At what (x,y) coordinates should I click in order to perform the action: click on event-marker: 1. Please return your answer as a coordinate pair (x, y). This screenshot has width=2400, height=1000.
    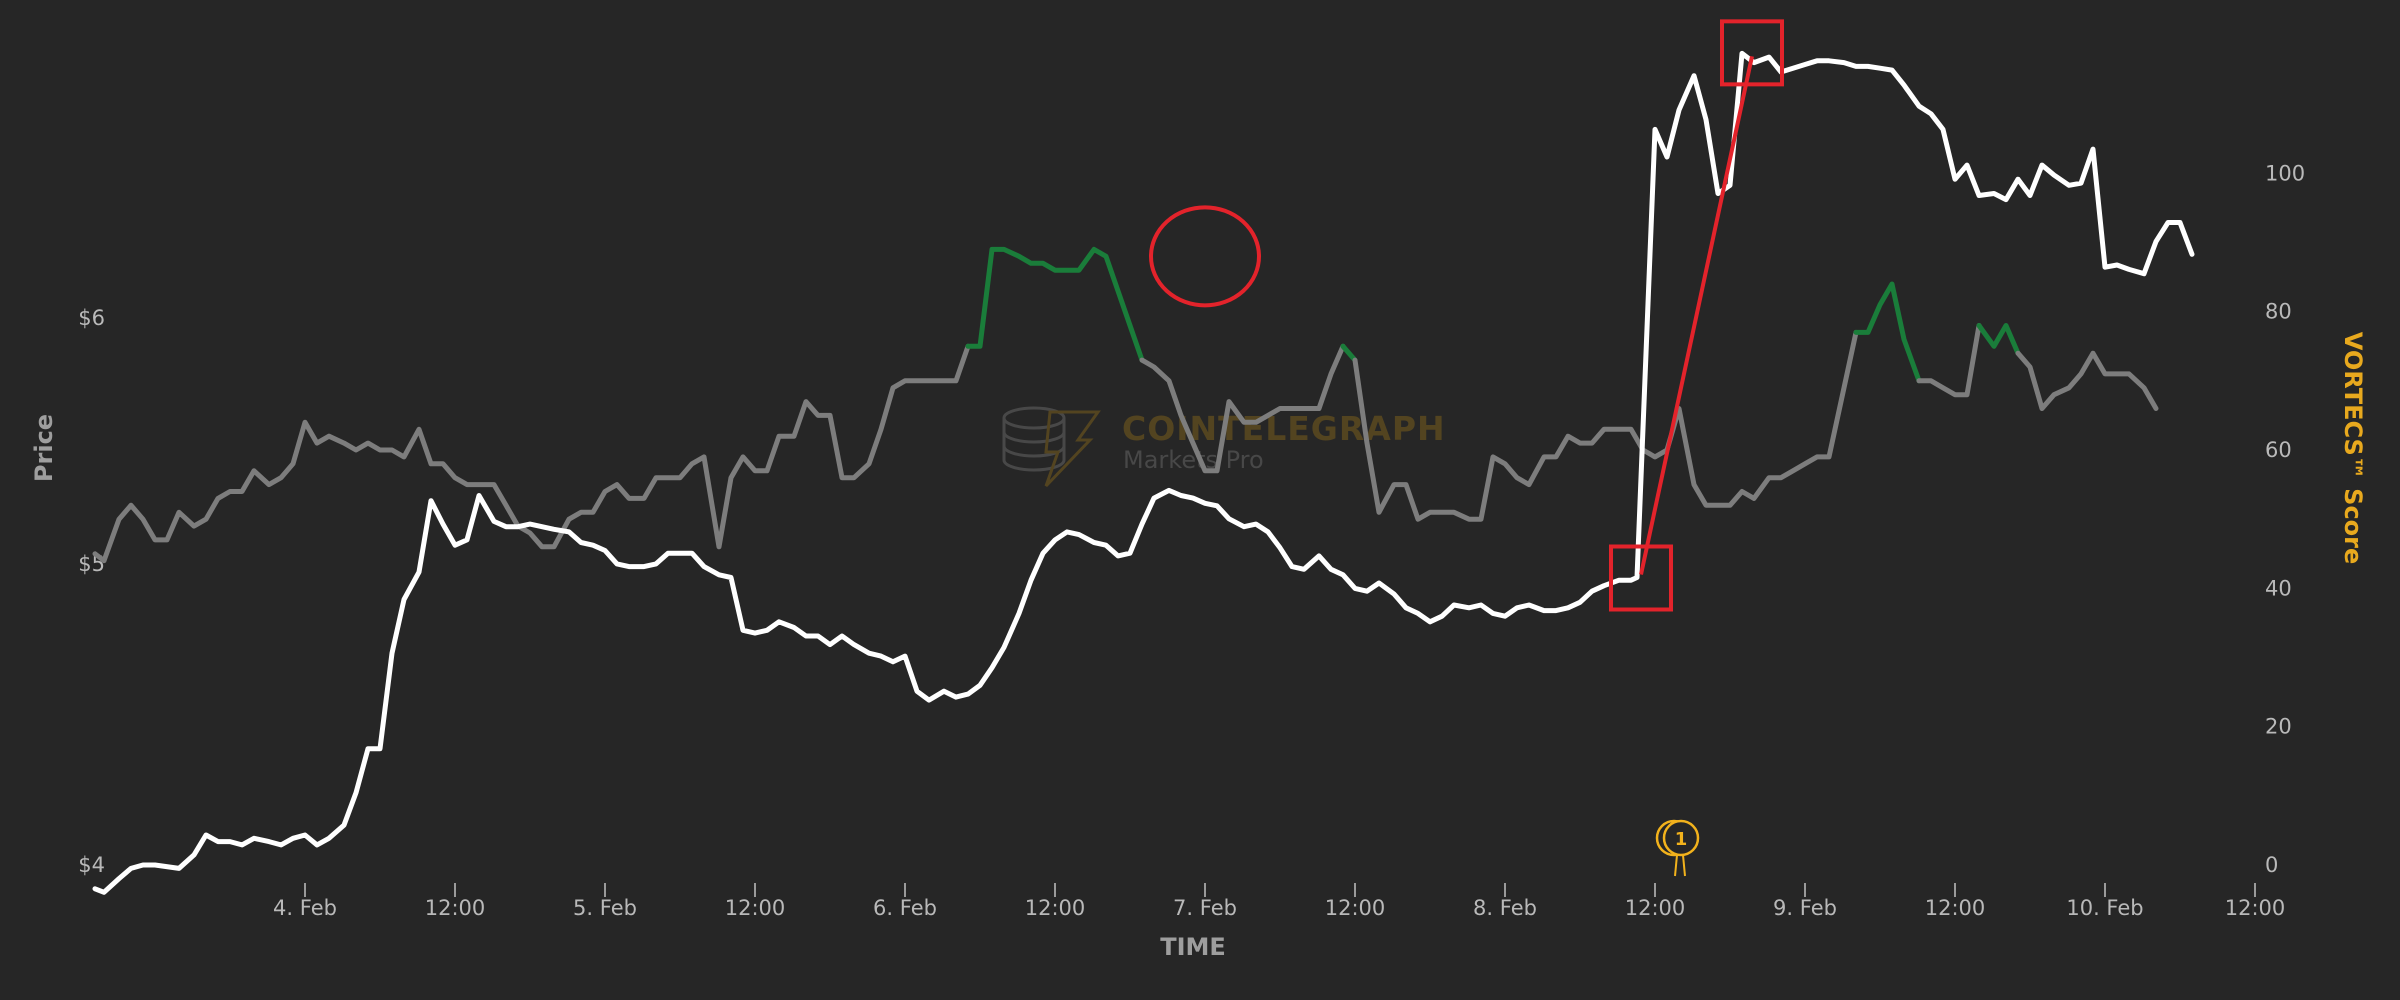
    Looking at the image, I should click on (1677, 848).